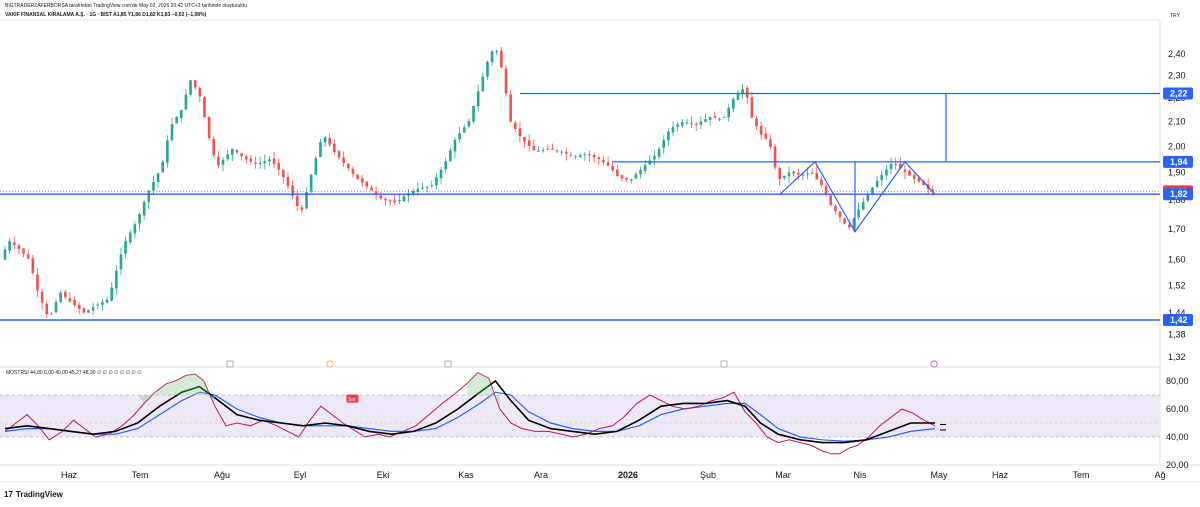 Image resolution: width=1200 pixels, height=507 pixels. Describe the element at coordinates (1177, 465) in the screenshot. I see `osc-tick-label: 20,00` at that location.